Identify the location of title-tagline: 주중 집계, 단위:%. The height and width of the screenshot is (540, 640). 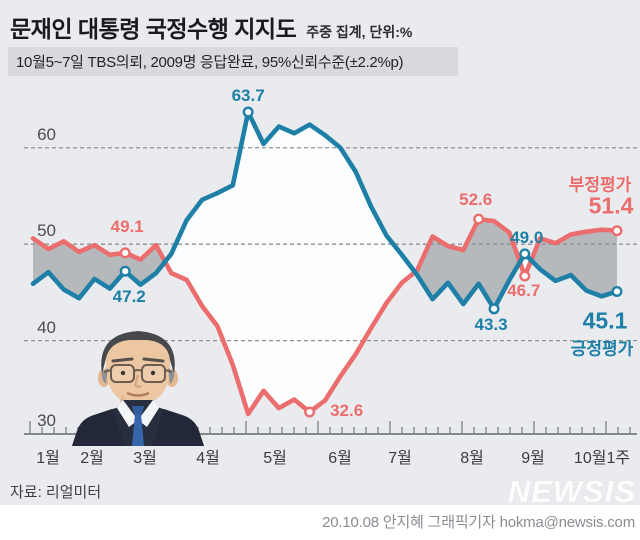
(359, 32).